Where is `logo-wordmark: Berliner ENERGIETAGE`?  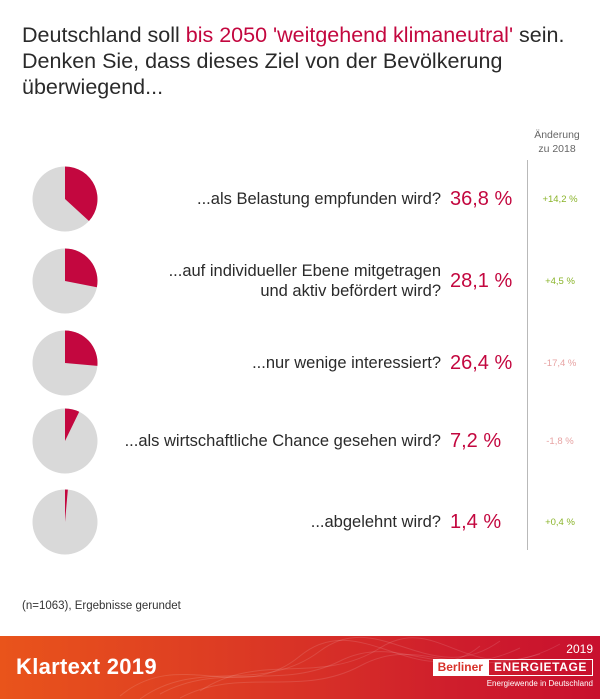
logo-wordmark: Berliner ENERGIETAGE is located at coordinates (512, 667).